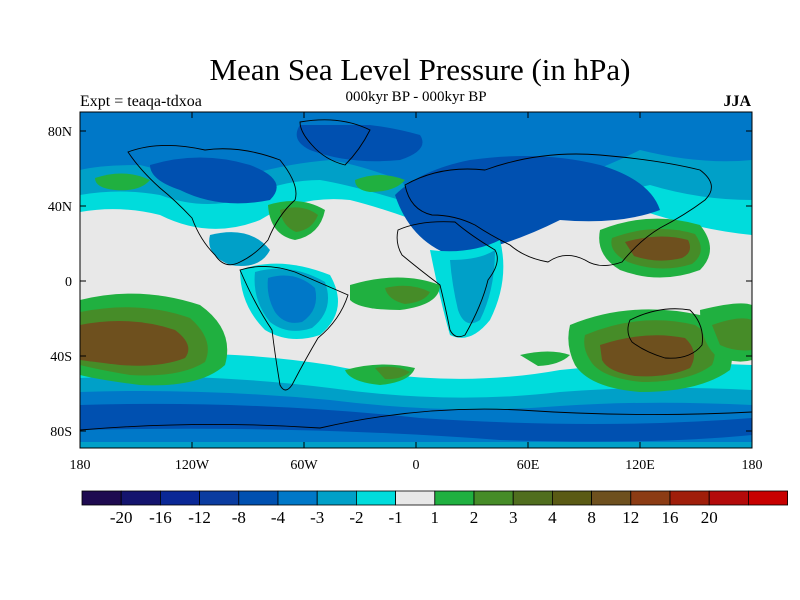 The height and width of the screenshot is (600, 800). I want to click on eurasia-coast, so click(558, 209).